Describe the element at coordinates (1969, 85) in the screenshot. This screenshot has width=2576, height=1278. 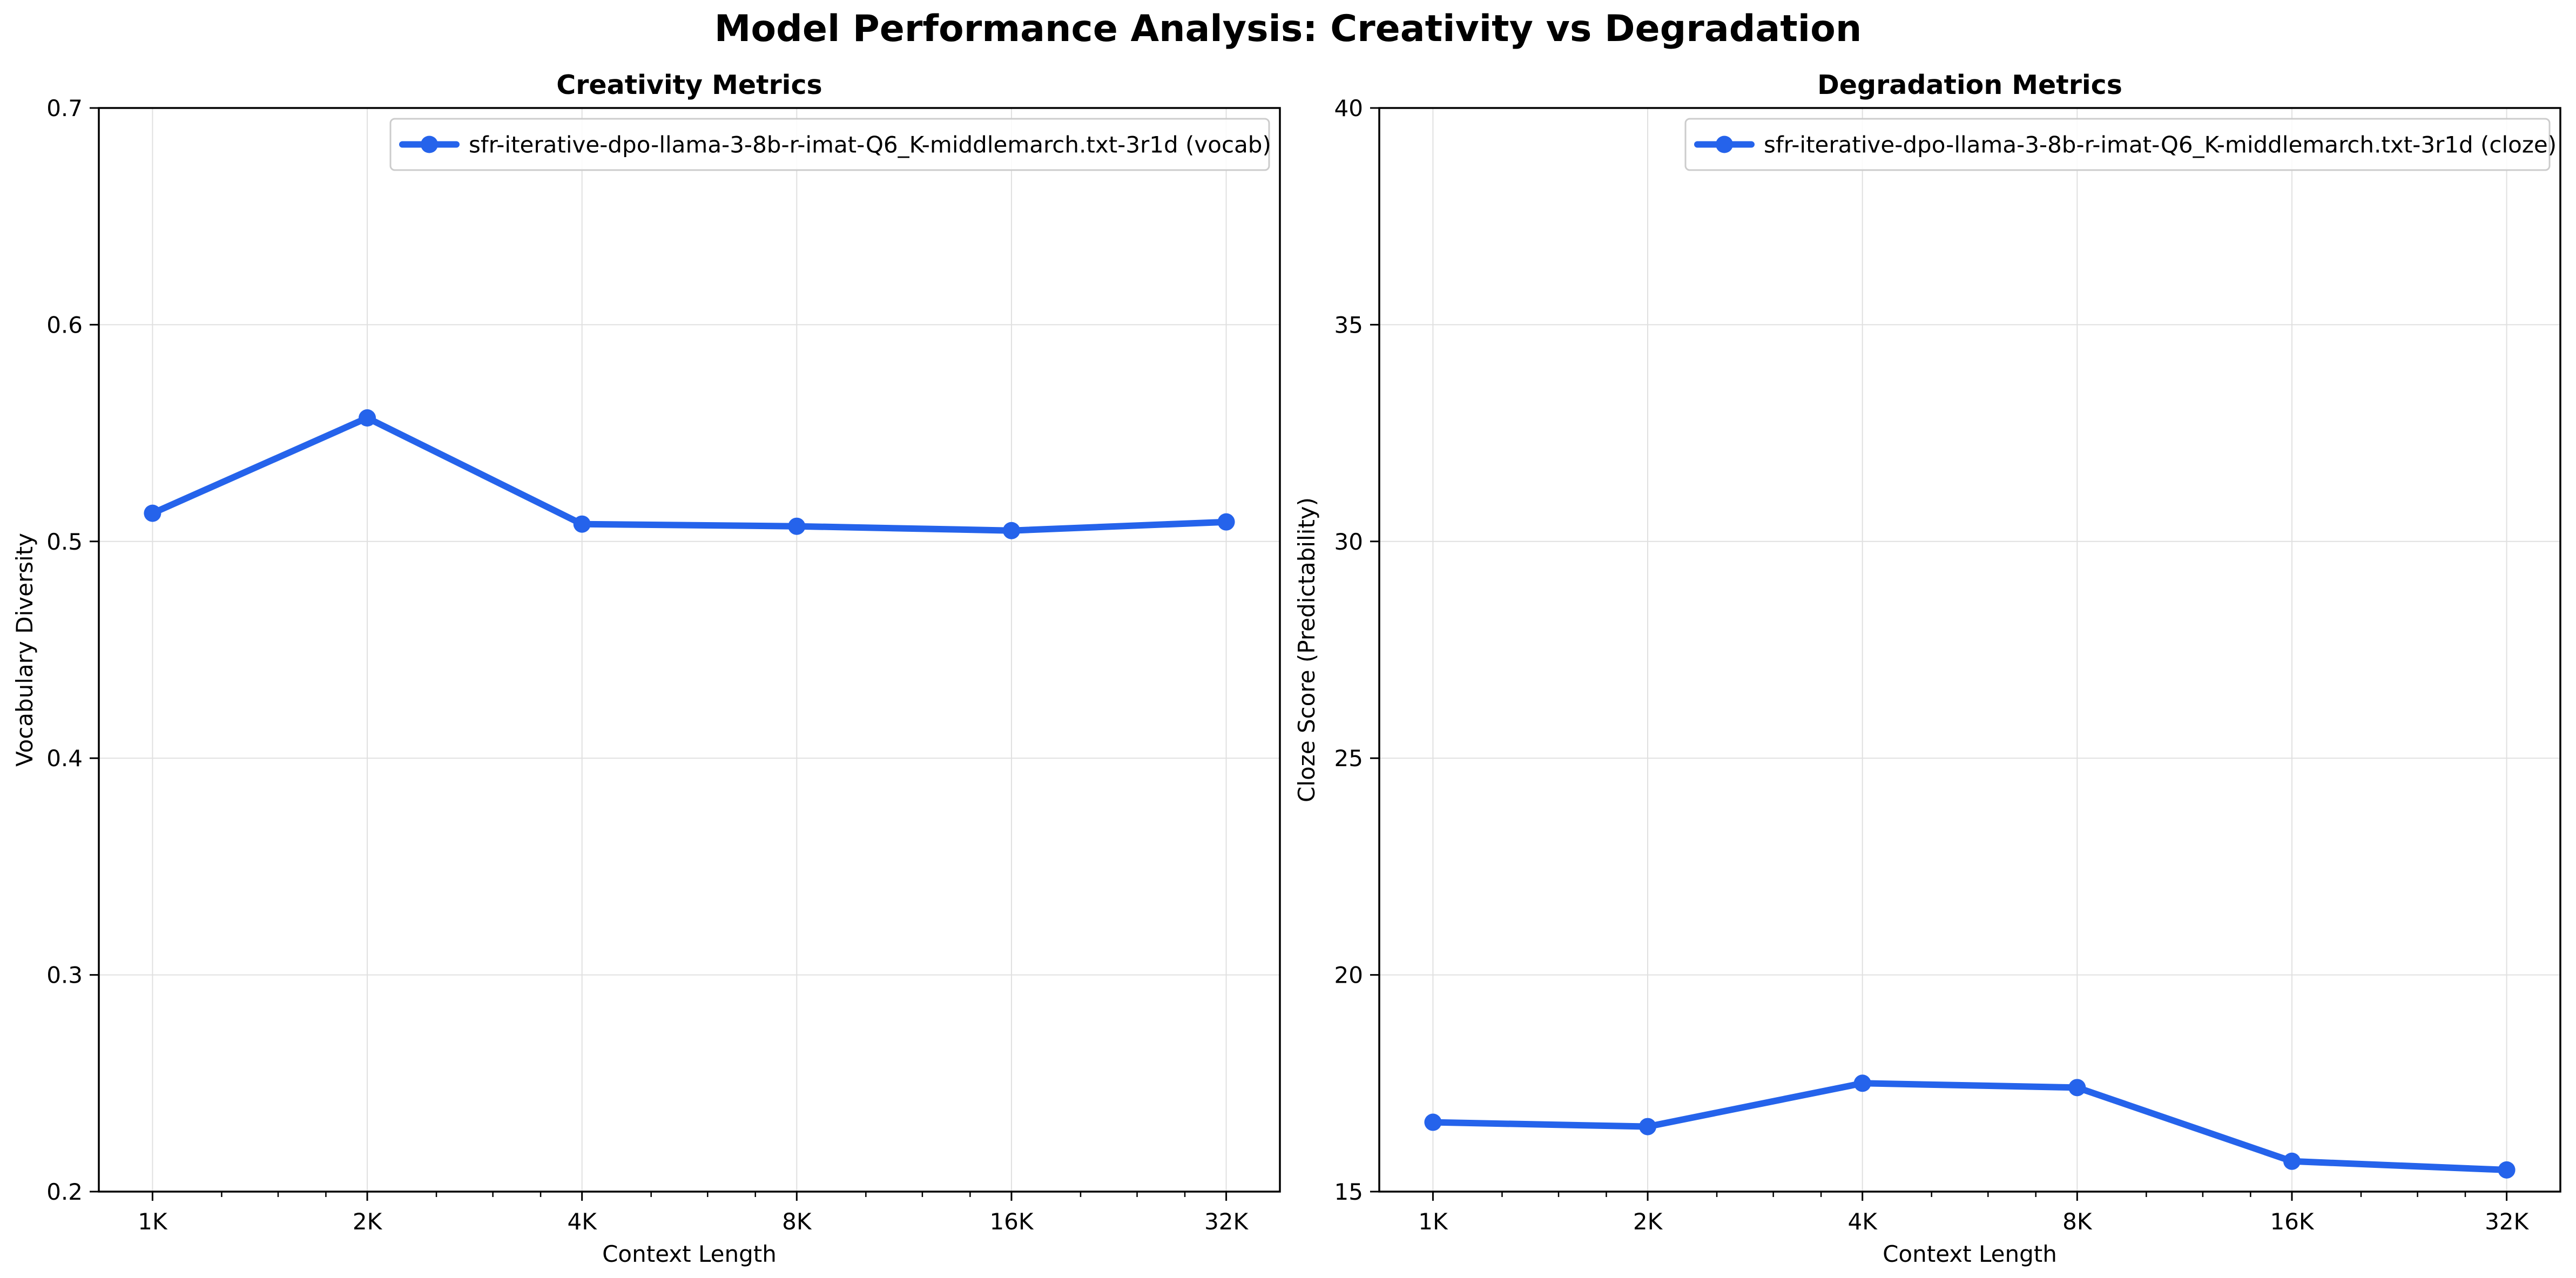
I see `subplot-title: Degradation Metrics` at that location.